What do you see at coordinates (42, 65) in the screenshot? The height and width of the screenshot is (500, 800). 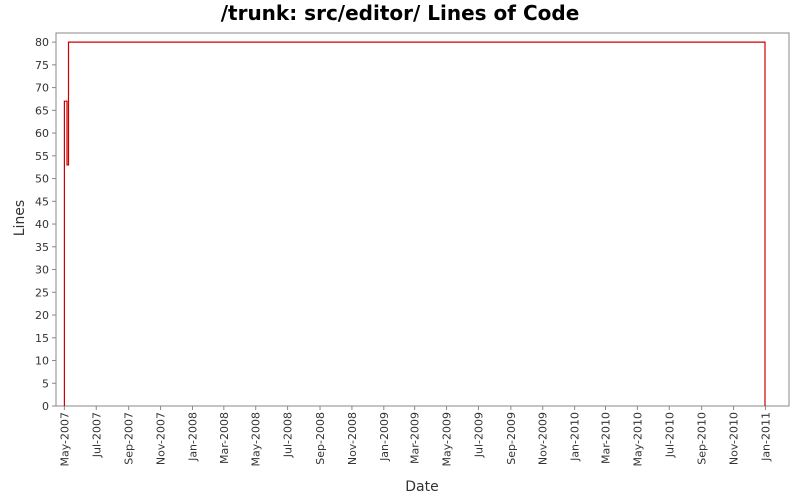 I see `y-tick-label: 75` at bounding box center [42, 65].